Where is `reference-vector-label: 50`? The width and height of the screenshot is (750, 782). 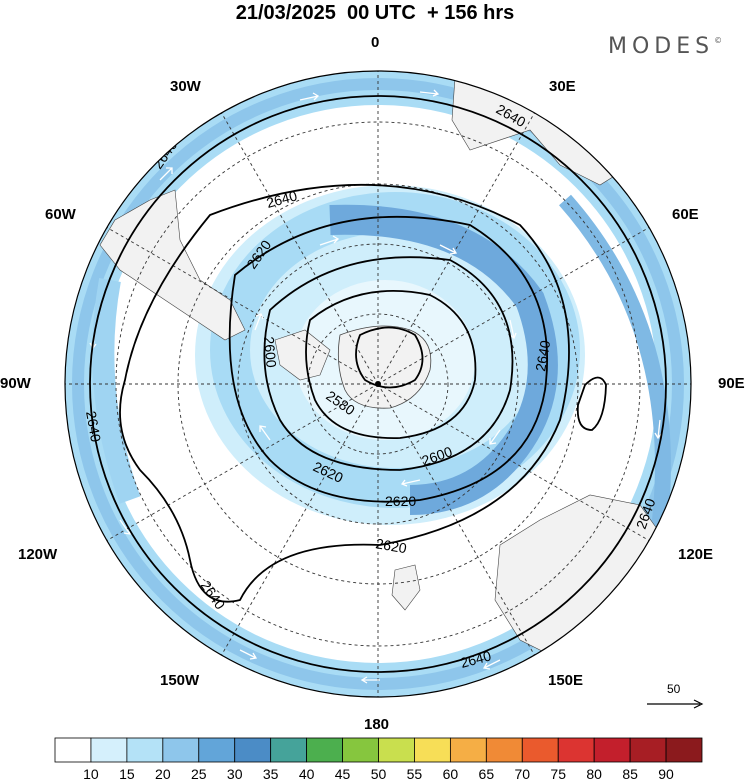 reference-vector-label: 50 is located at coordinates (674, 689).